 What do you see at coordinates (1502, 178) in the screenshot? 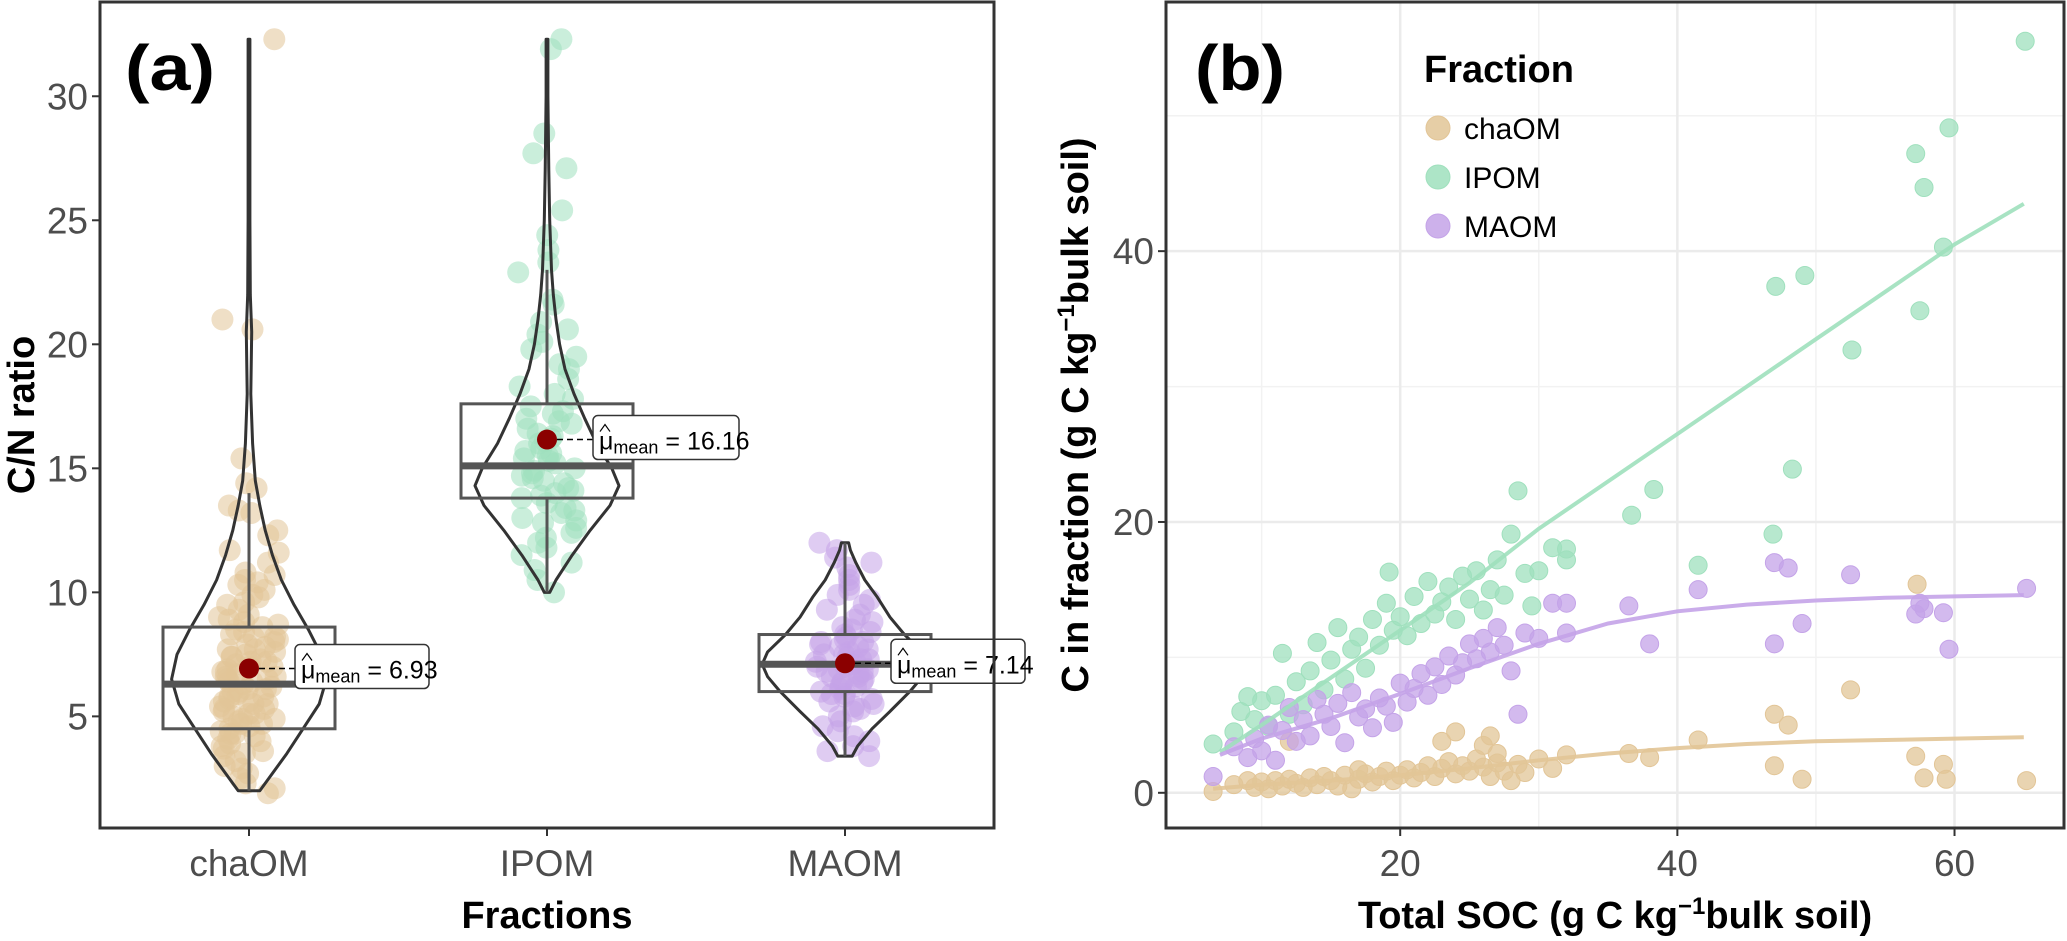
I see `legend-label-IPOM: IPOM` at bounding box center [1502, 178].